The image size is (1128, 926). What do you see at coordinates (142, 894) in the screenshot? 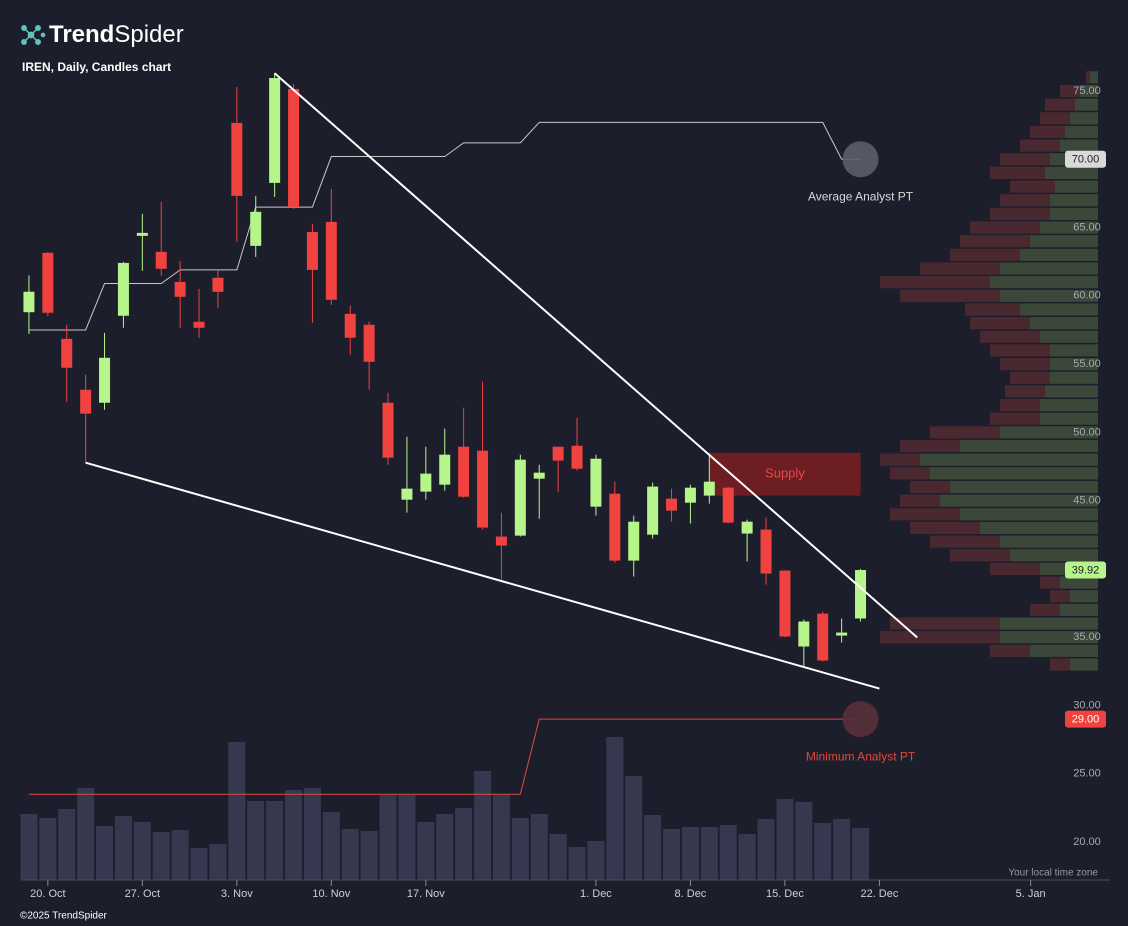
I see `x-tick-label: 27. Oct` at bounding box center [142, 894].